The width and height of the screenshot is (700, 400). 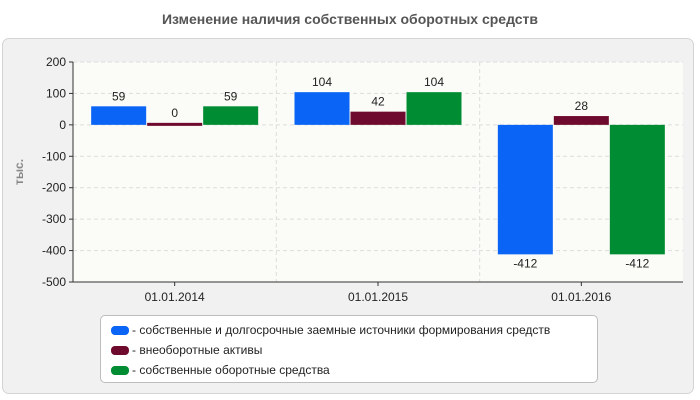 What do you see at coordinates (582, 106) in the screenshot?
I see `data-label: 28` at bounding box center [582, 106].